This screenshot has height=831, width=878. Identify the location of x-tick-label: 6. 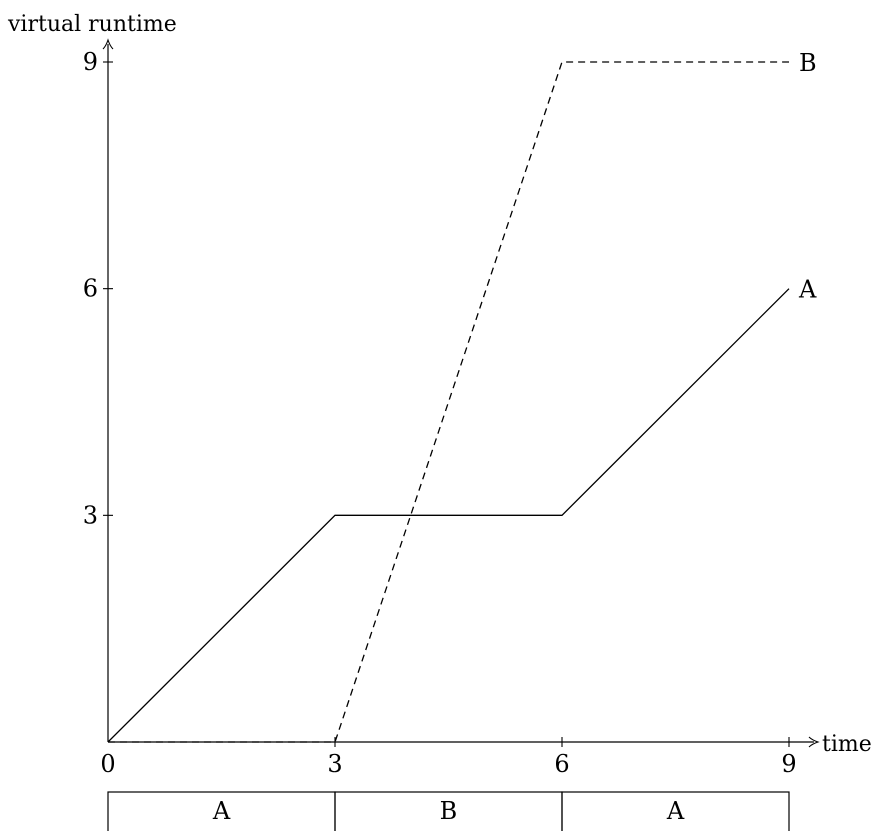
(561, 764).